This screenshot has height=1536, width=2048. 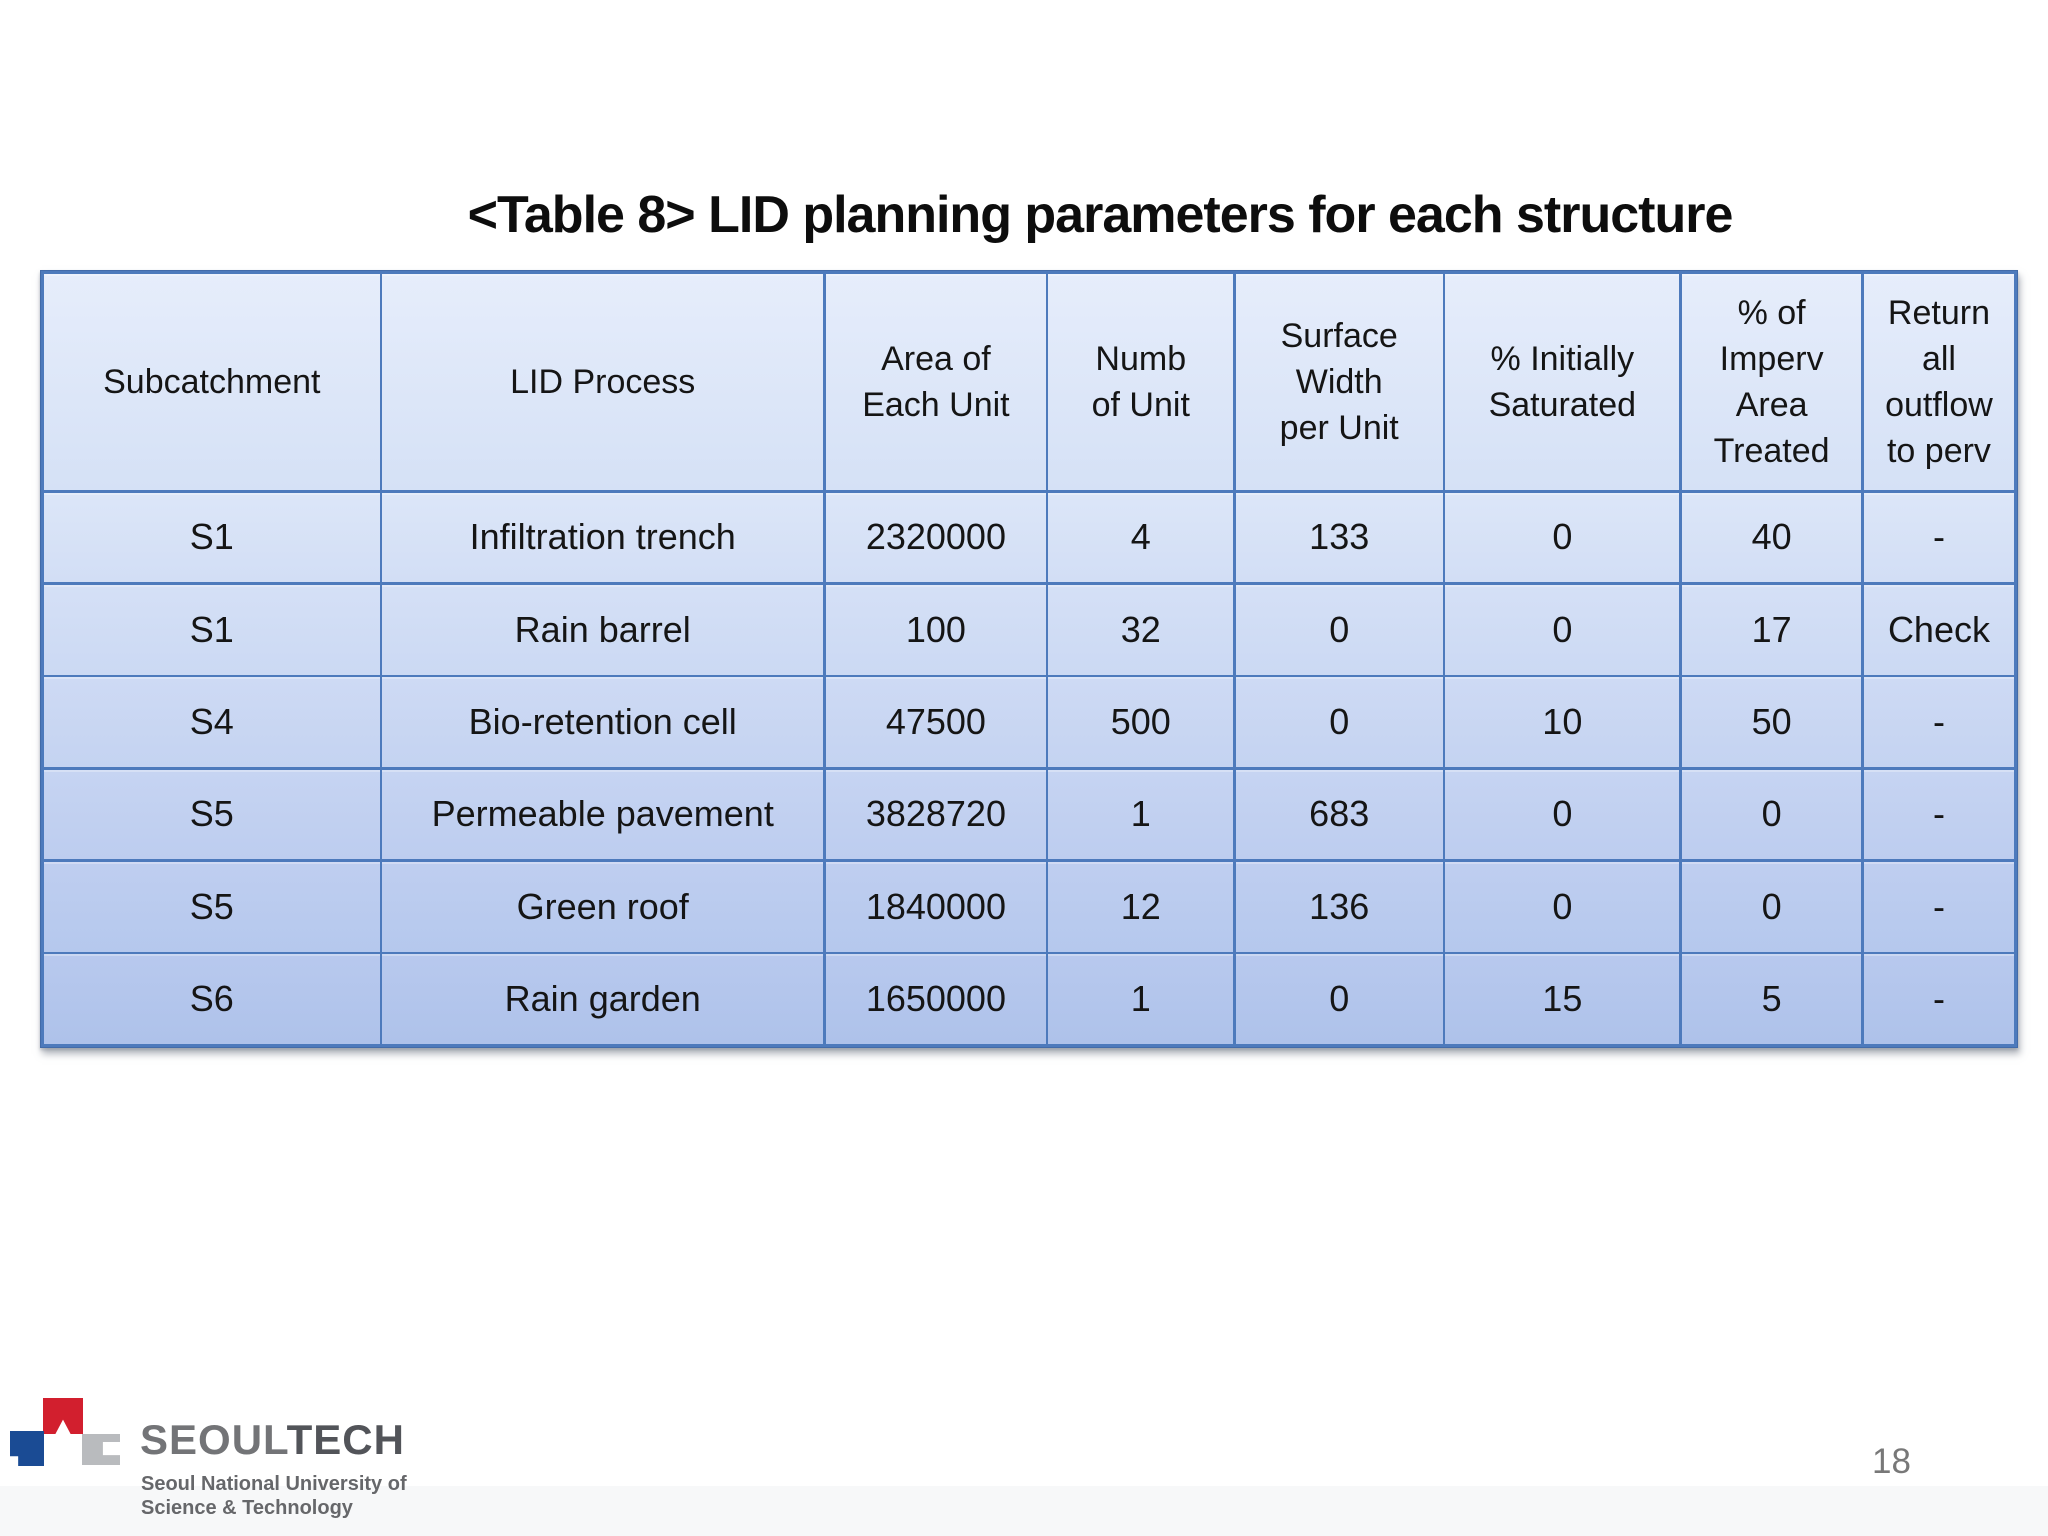 What do you see at coordinates (1771, 722) in the screenshot?
I see `table-cell: 50` at bounding box center [1771, 722].